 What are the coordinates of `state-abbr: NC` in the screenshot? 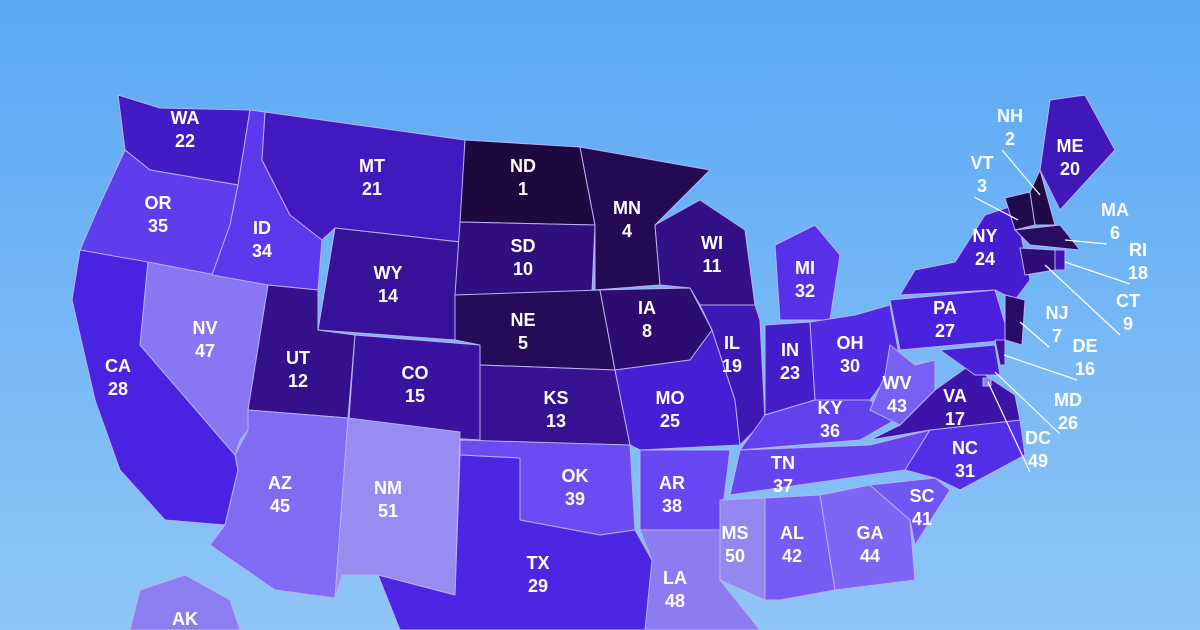 It's located at (965, 448).